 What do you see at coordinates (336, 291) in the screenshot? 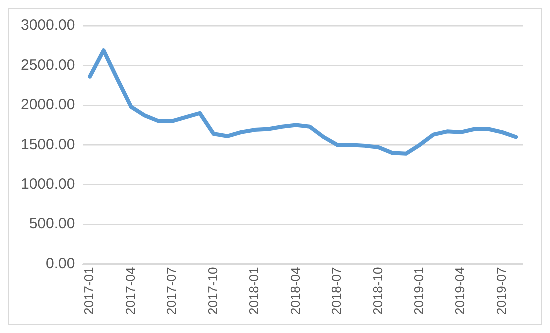
I see `x-tick-label: 2018-07` at bounding box center [336, 291].